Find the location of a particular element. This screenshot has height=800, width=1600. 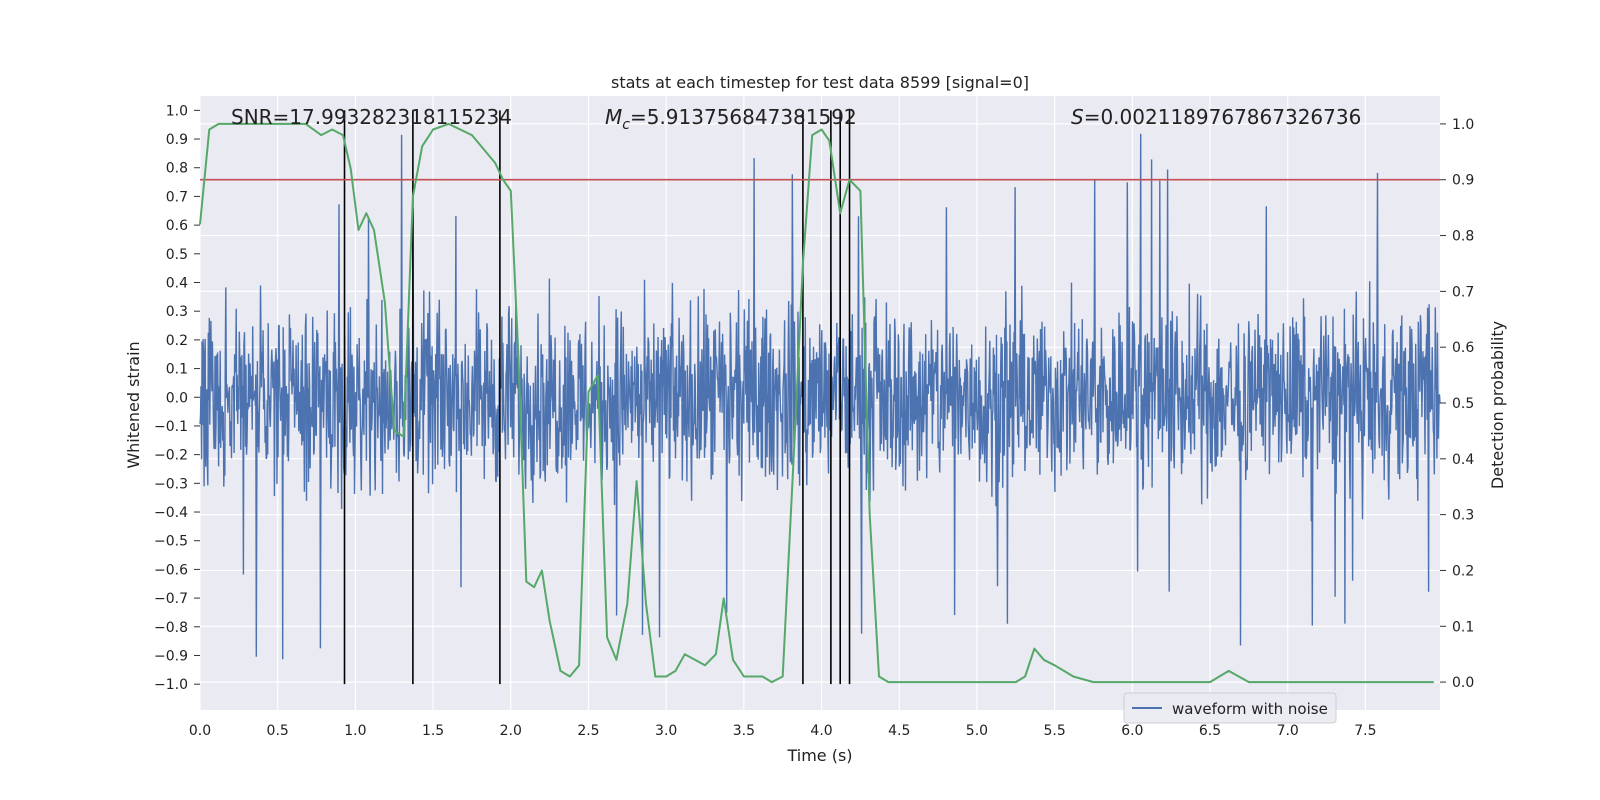

y2-tick-label: 0.9 is located at coordinates (1463, 181).